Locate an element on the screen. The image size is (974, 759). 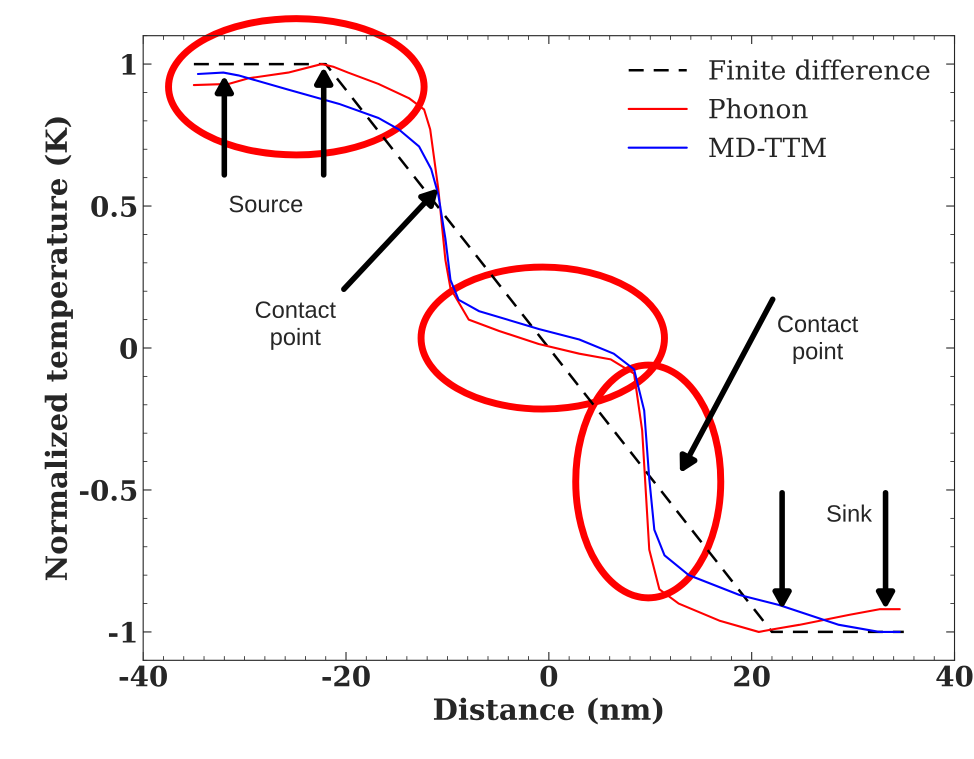
x-tick-label: 40 is located at coordinates (954, 676).